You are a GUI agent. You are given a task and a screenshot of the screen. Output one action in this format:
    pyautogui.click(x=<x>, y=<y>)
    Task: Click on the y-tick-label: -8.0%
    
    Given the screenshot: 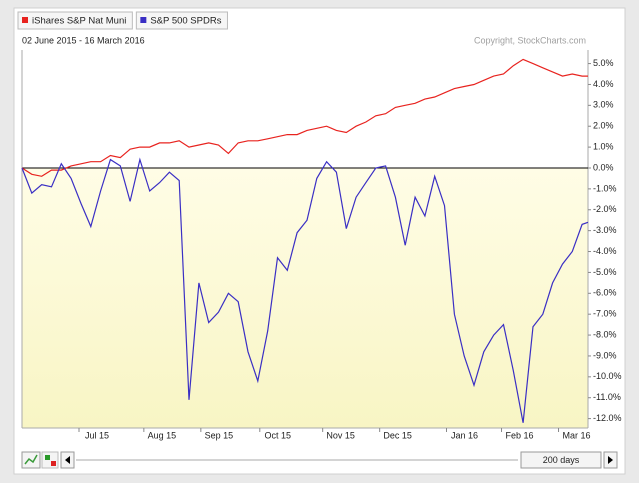 What is the action you would take?
    pyautogui.click(x=605, y=334)
    